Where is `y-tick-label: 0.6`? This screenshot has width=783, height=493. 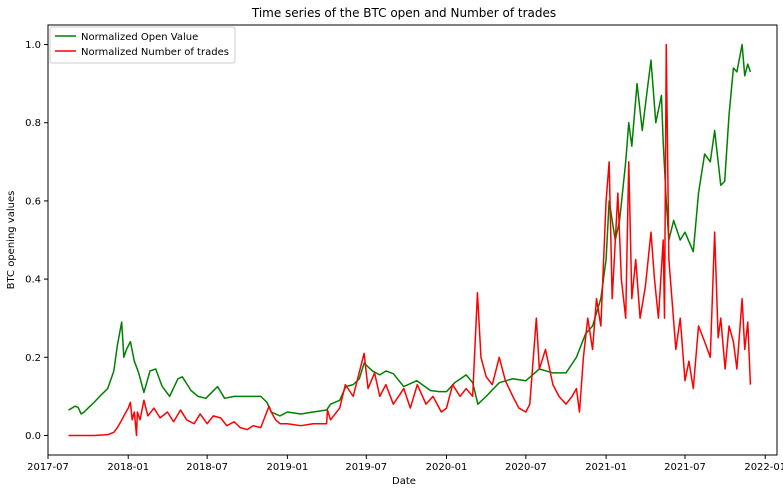
y-tick-label: 0.6 is located at coordinates (33, 201).